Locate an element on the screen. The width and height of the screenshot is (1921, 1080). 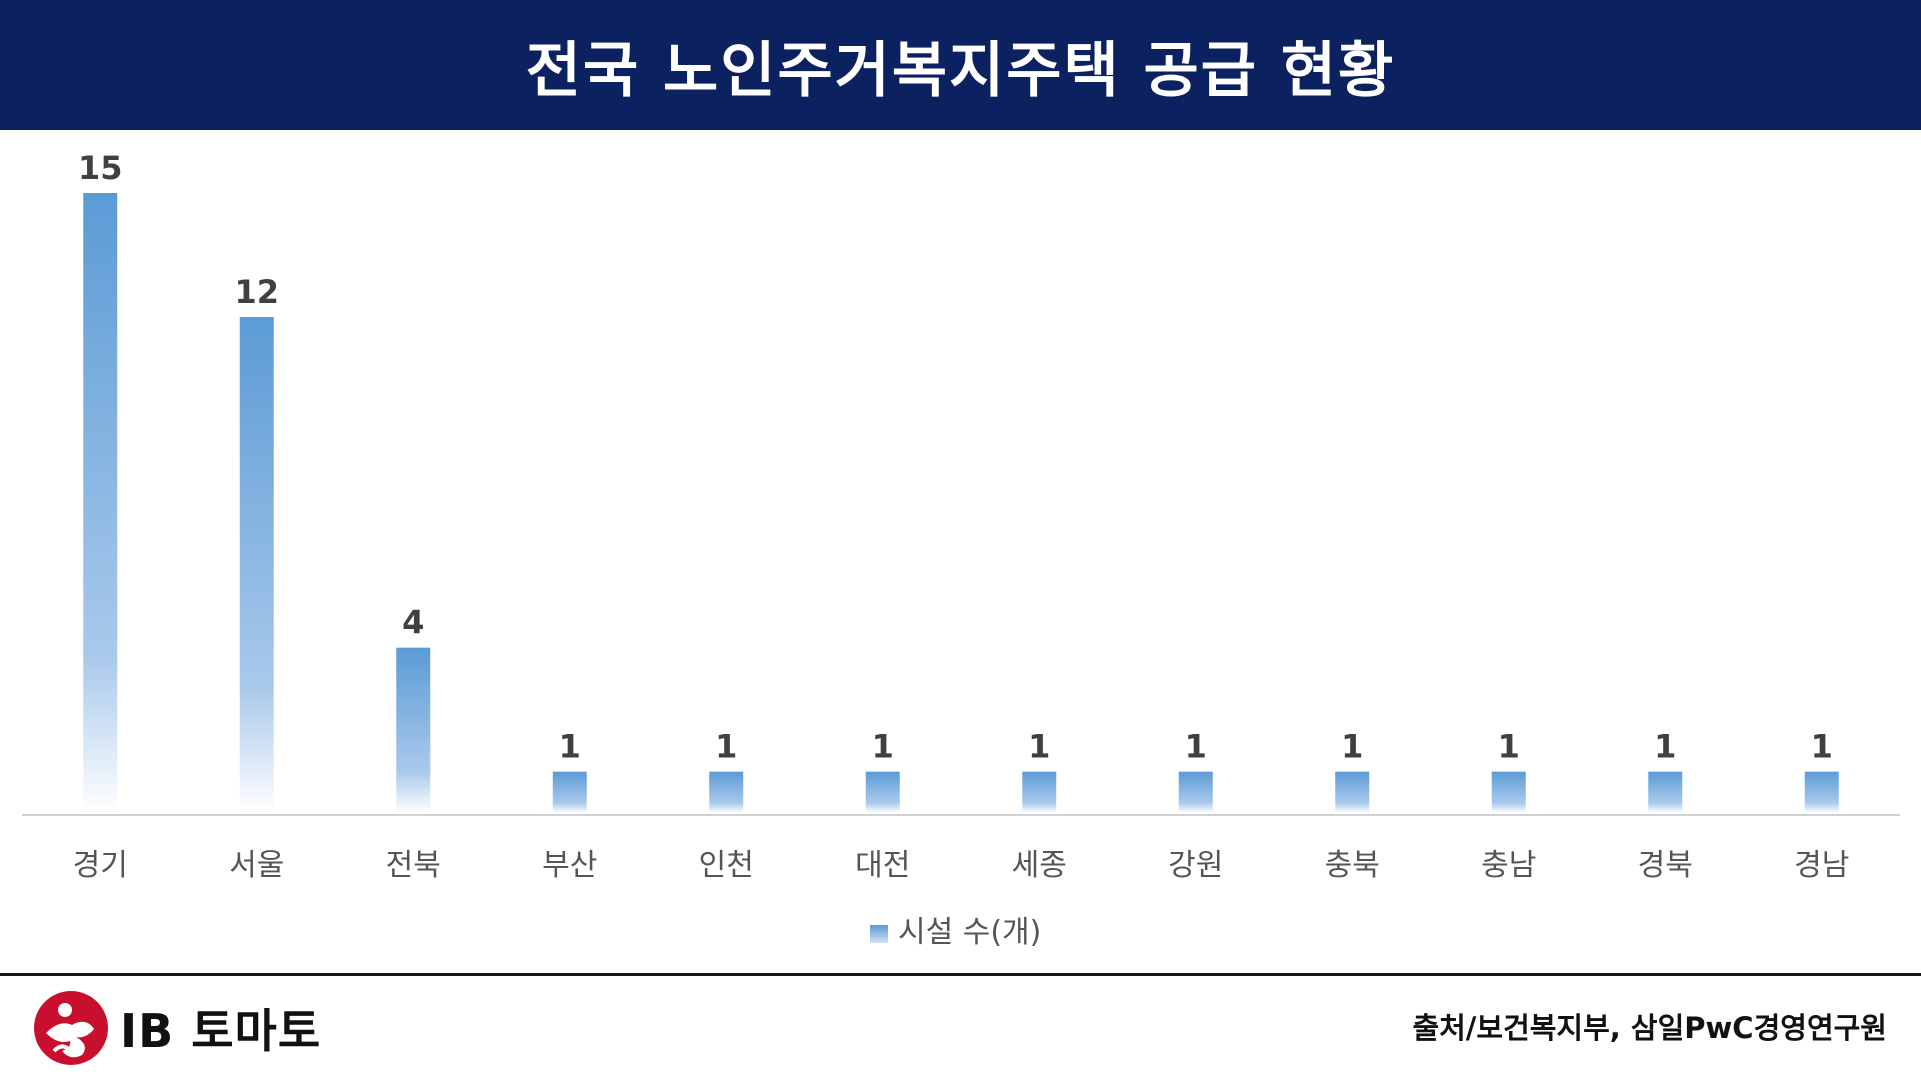
x-tick-labels-group: 경기 서울 전북 부산 인천 대전 세종 강원 충북 충남 경북 경남 is located at coordinates (961, 865).